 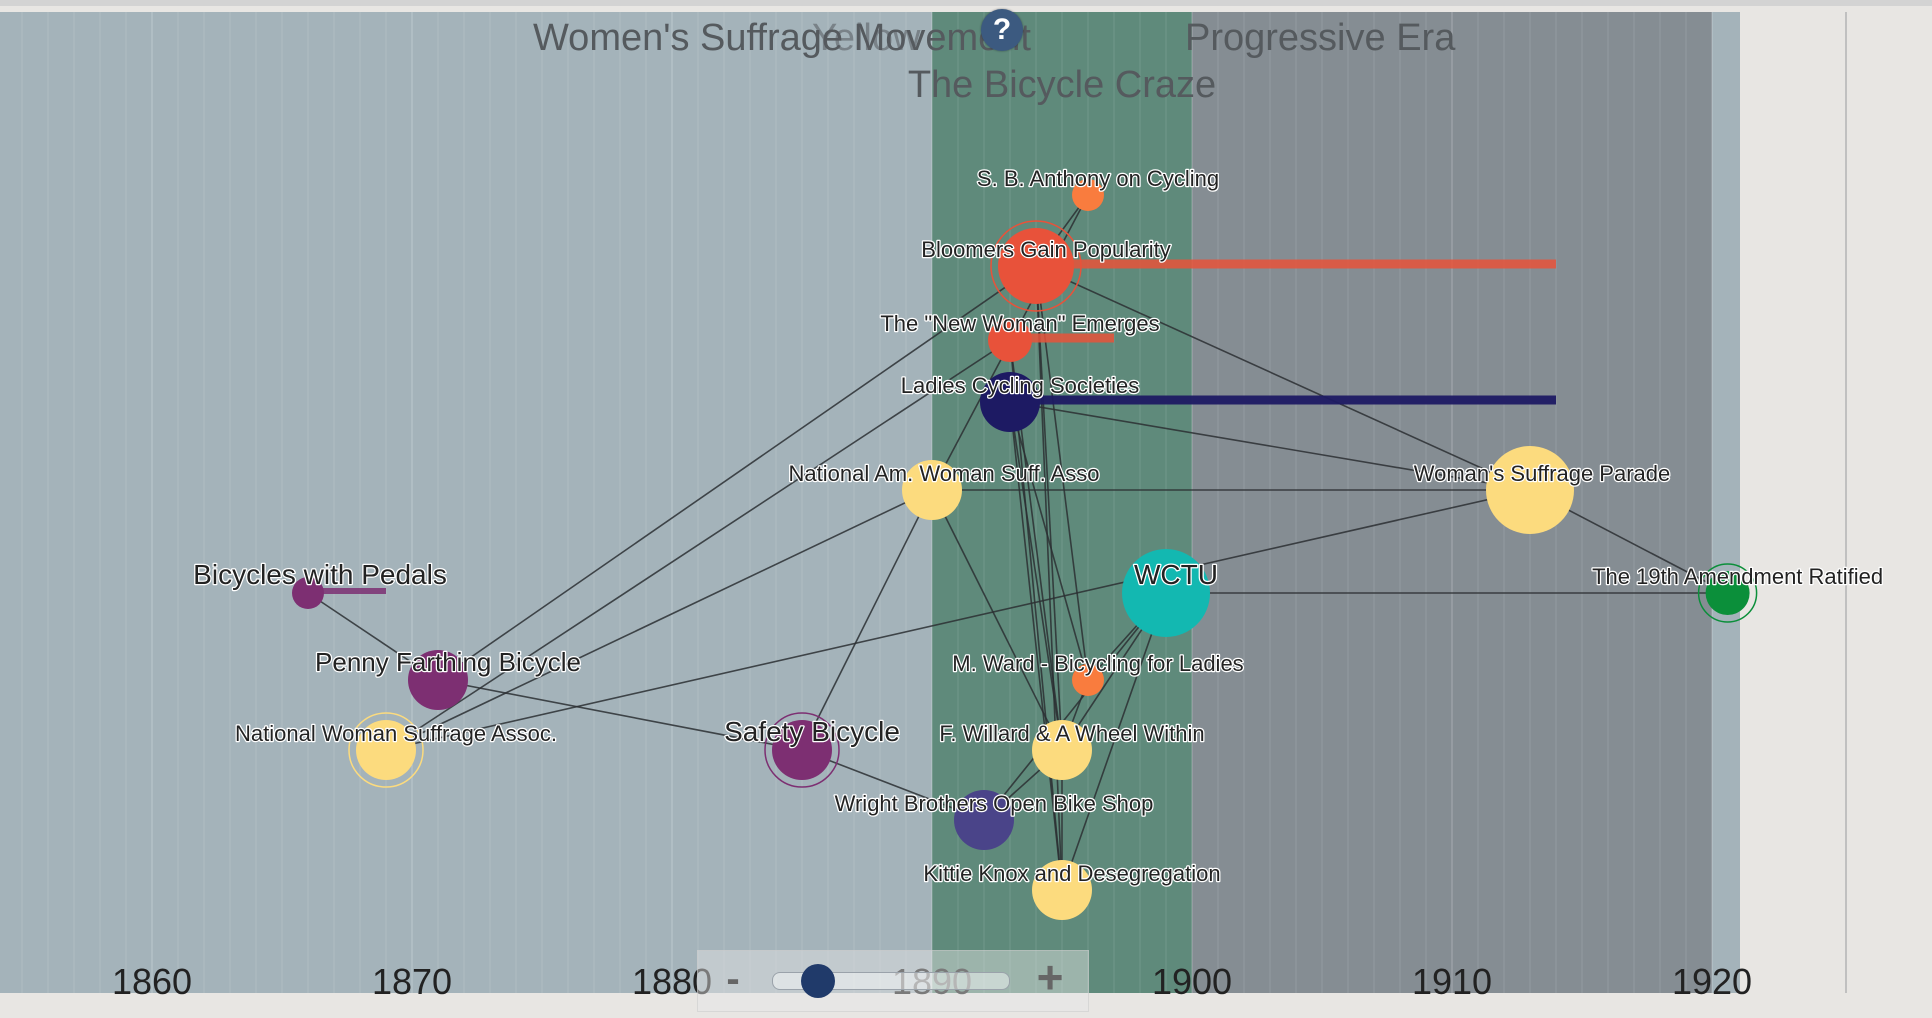 I want to click on event-node-pennyfarthing, so click(x=438, y=680).